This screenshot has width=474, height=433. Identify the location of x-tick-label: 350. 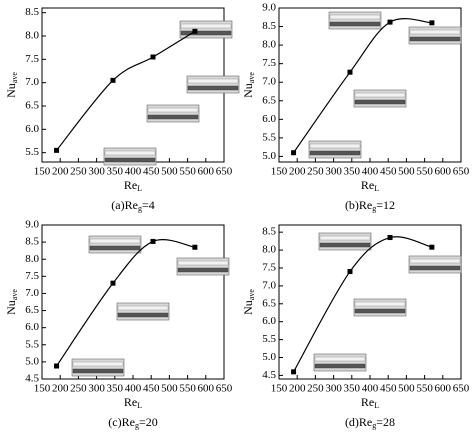
(115, 389).